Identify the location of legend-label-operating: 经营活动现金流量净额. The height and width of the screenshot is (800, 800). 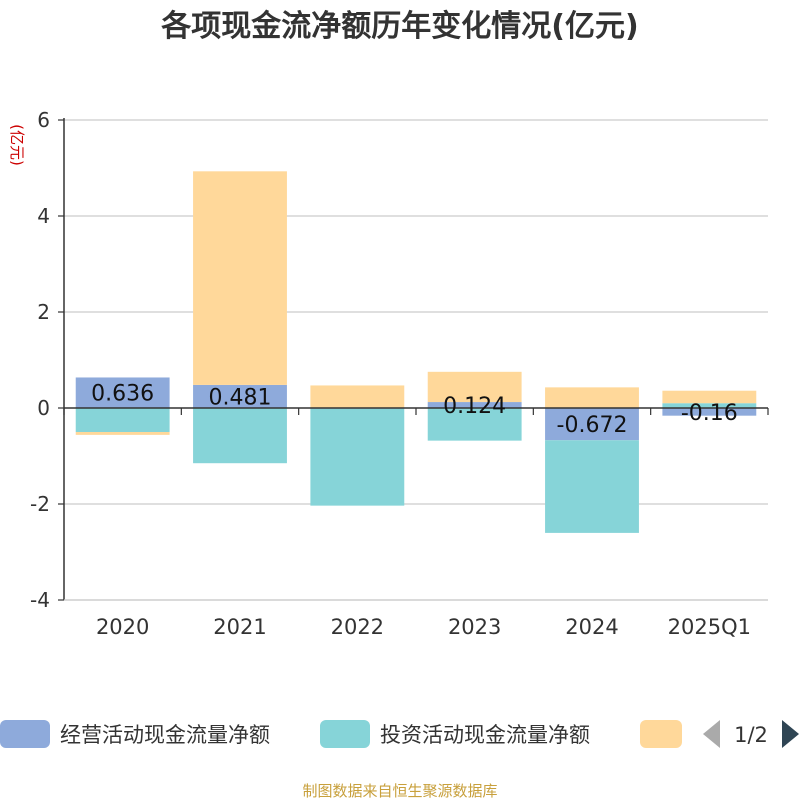
(165, 735).